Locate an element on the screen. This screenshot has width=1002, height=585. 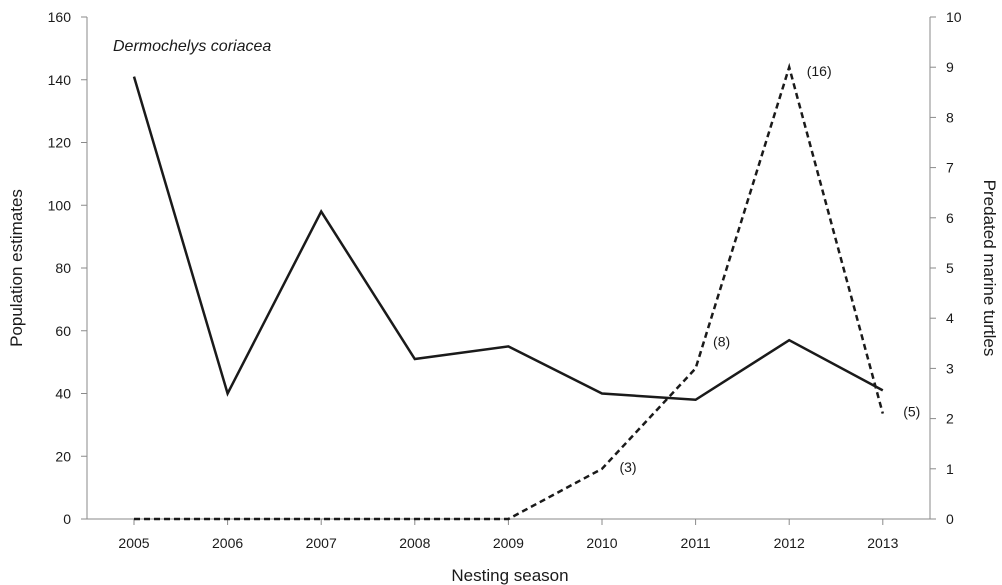
left-y-tick-label: 160 is located at coordinates (60, 17).